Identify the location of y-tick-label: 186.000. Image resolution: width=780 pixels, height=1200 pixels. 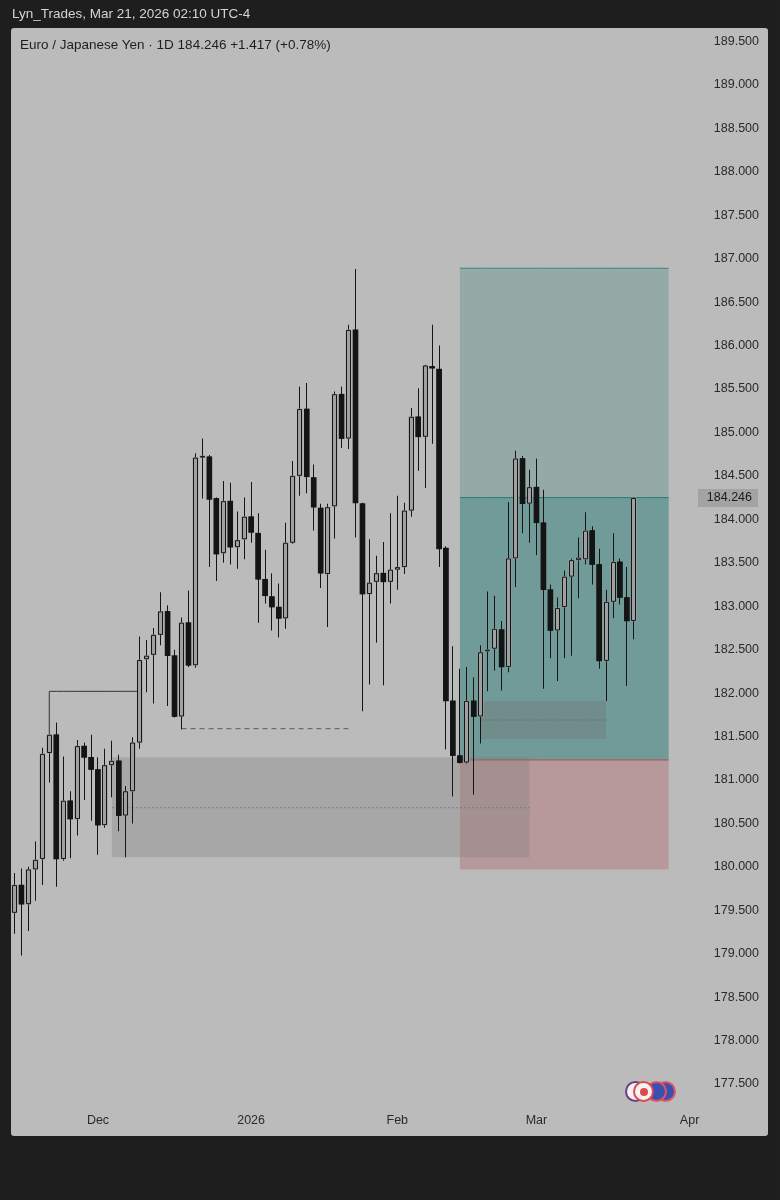
(736, 345).